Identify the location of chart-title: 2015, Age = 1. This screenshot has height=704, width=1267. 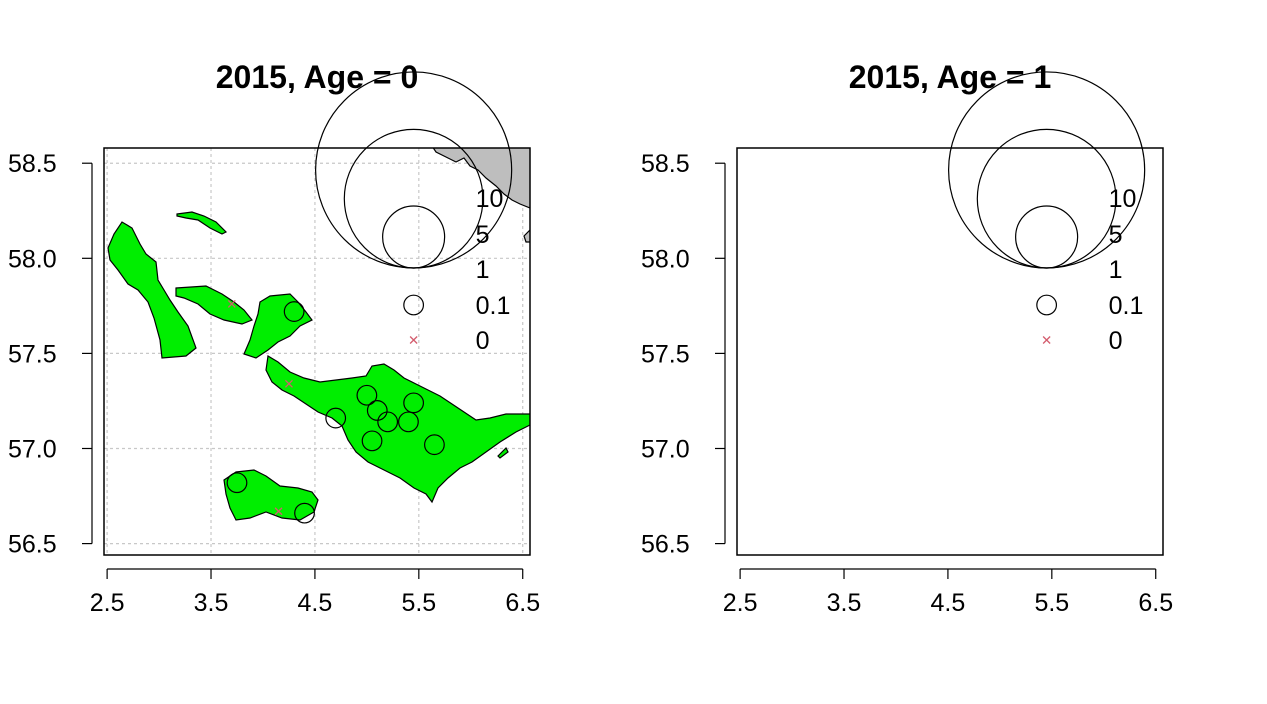
(950, 77).